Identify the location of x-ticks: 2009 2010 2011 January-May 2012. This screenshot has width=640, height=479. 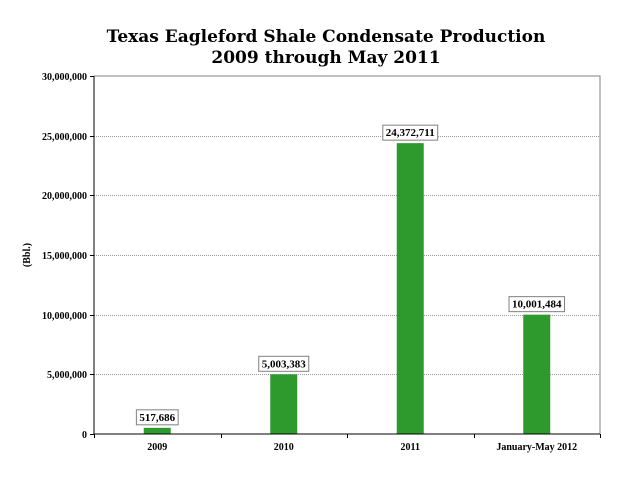
(347, 443).